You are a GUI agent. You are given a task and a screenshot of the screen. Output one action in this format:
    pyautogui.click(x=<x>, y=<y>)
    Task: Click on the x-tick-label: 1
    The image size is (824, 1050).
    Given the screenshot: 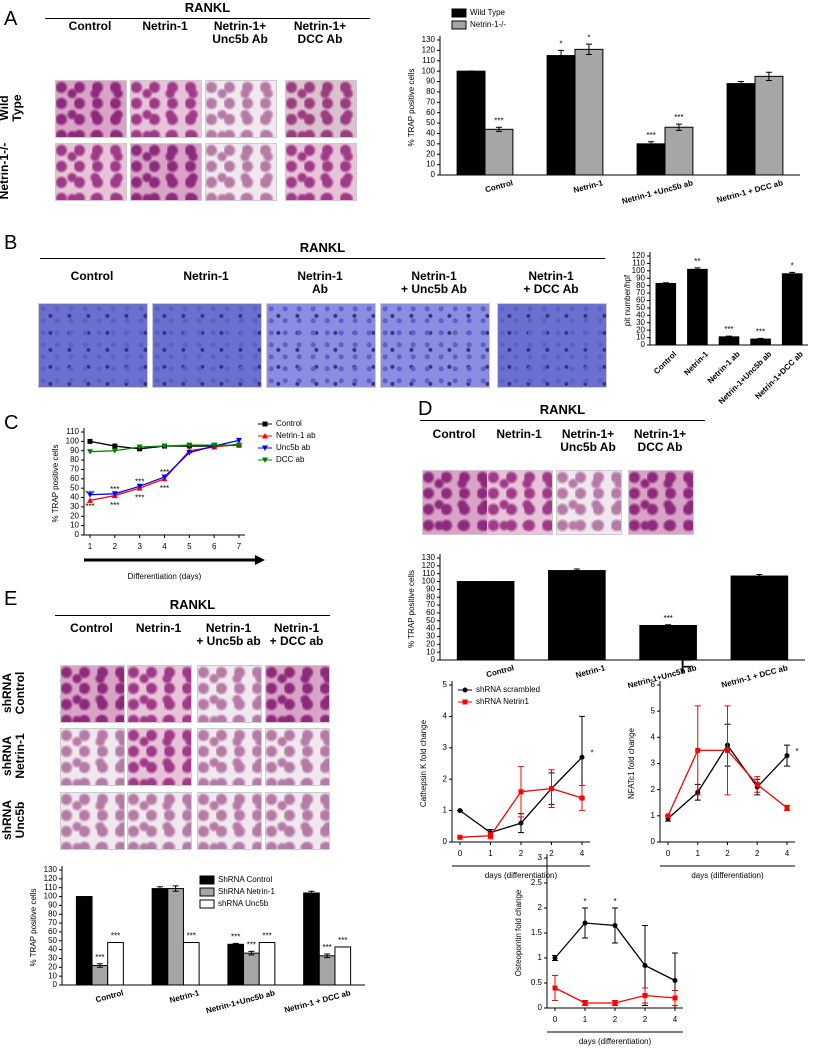 What is the action you would take?
    pyautogui.click(x=90, y=546)
    